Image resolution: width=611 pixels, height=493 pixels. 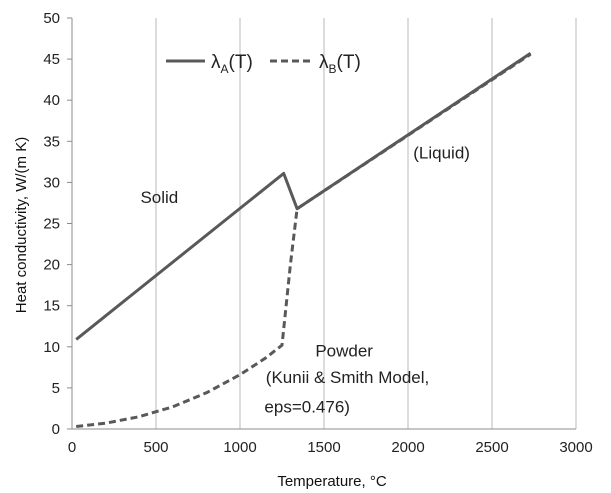 What do you see at coordinates (307, 407) in the screenshot?
I see `annotation-4: eps=0.476)` at bounding box center [307, 407].